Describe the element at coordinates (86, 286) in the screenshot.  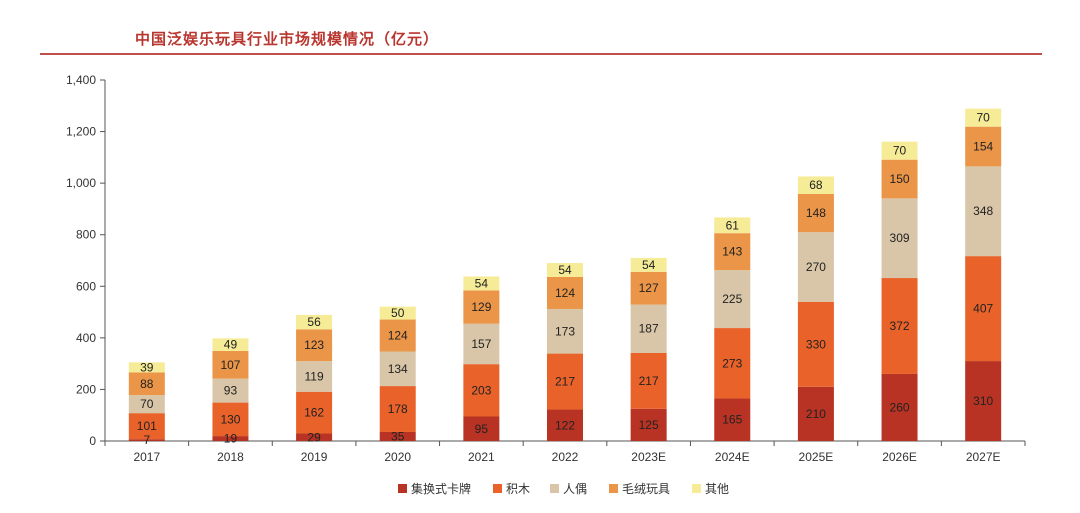
I see `y-tick-label: 600` at that location.